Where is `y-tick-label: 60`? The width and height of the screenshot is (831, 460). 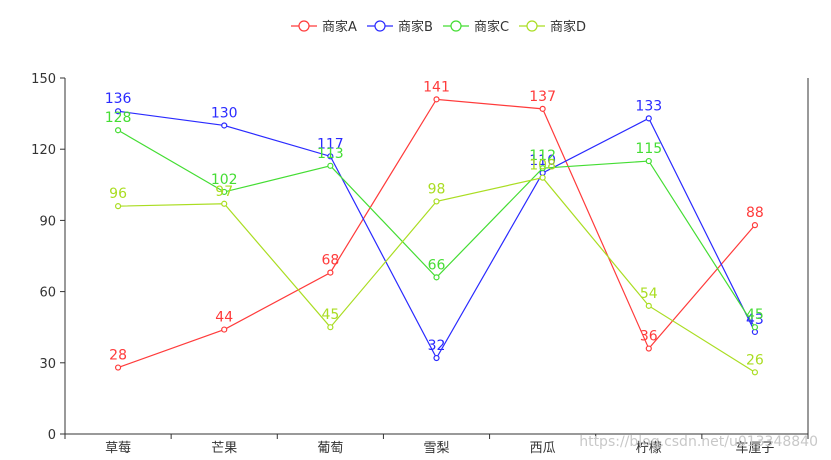 y-tick-label: 60 is located at coordinates (47, 293).